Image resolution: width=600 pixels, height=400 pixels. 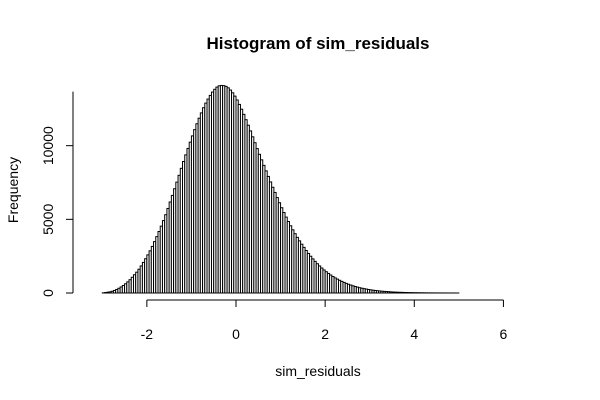 I want to click on y-tick-label: 5000, so click(x=48, y=219).